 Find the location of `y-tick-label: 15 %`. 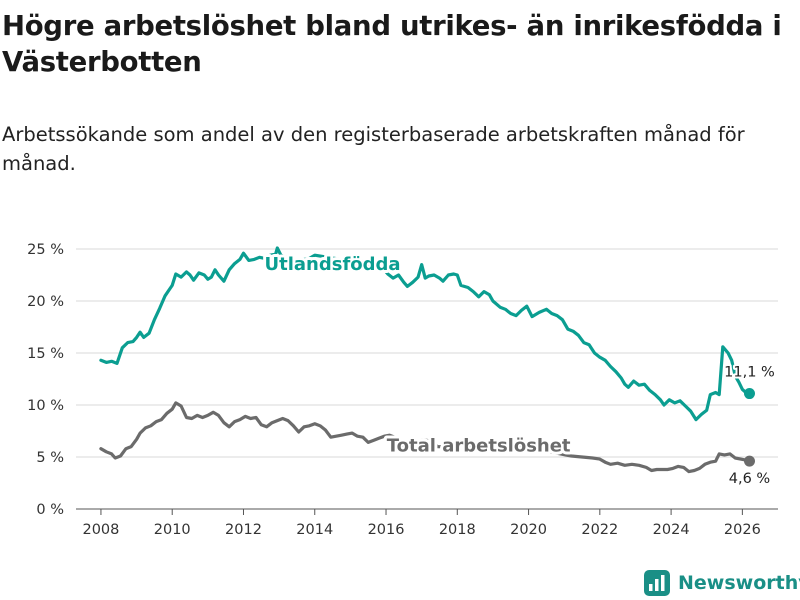

y-tick-label: 15 % is located at coordinates (45, 354).